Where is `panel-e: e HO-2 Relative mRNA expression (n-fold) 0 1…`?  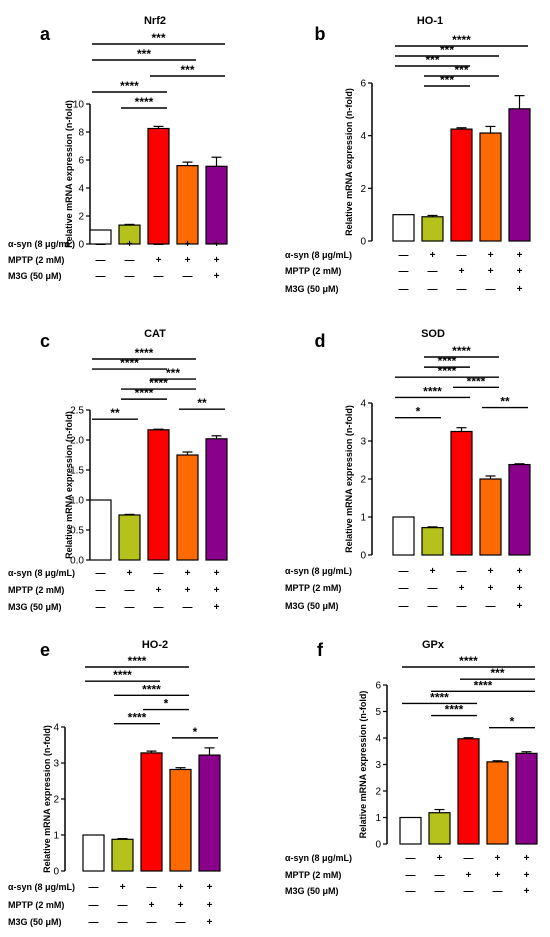
panel-e: e HO-2 Relative mRNA expression (n-fold) 0 1… is located at coordinates (114, 783).